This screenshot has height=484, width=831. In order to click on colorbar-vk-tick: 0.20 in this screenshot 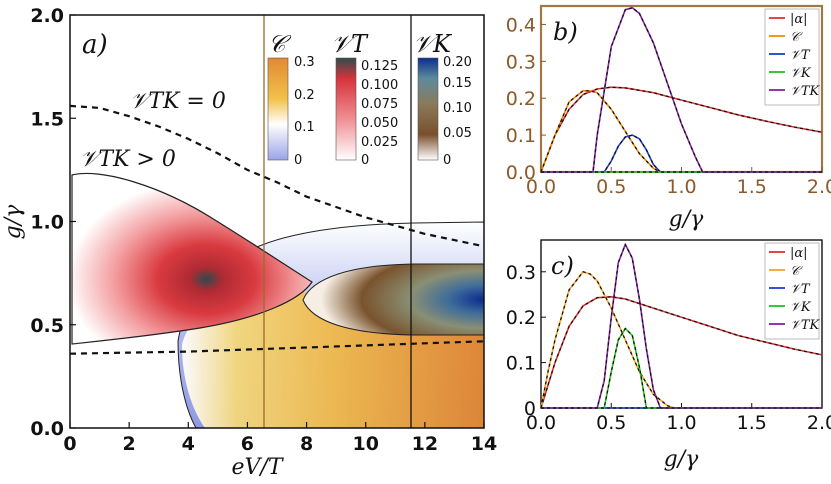, I will do `click(457, 62)`.